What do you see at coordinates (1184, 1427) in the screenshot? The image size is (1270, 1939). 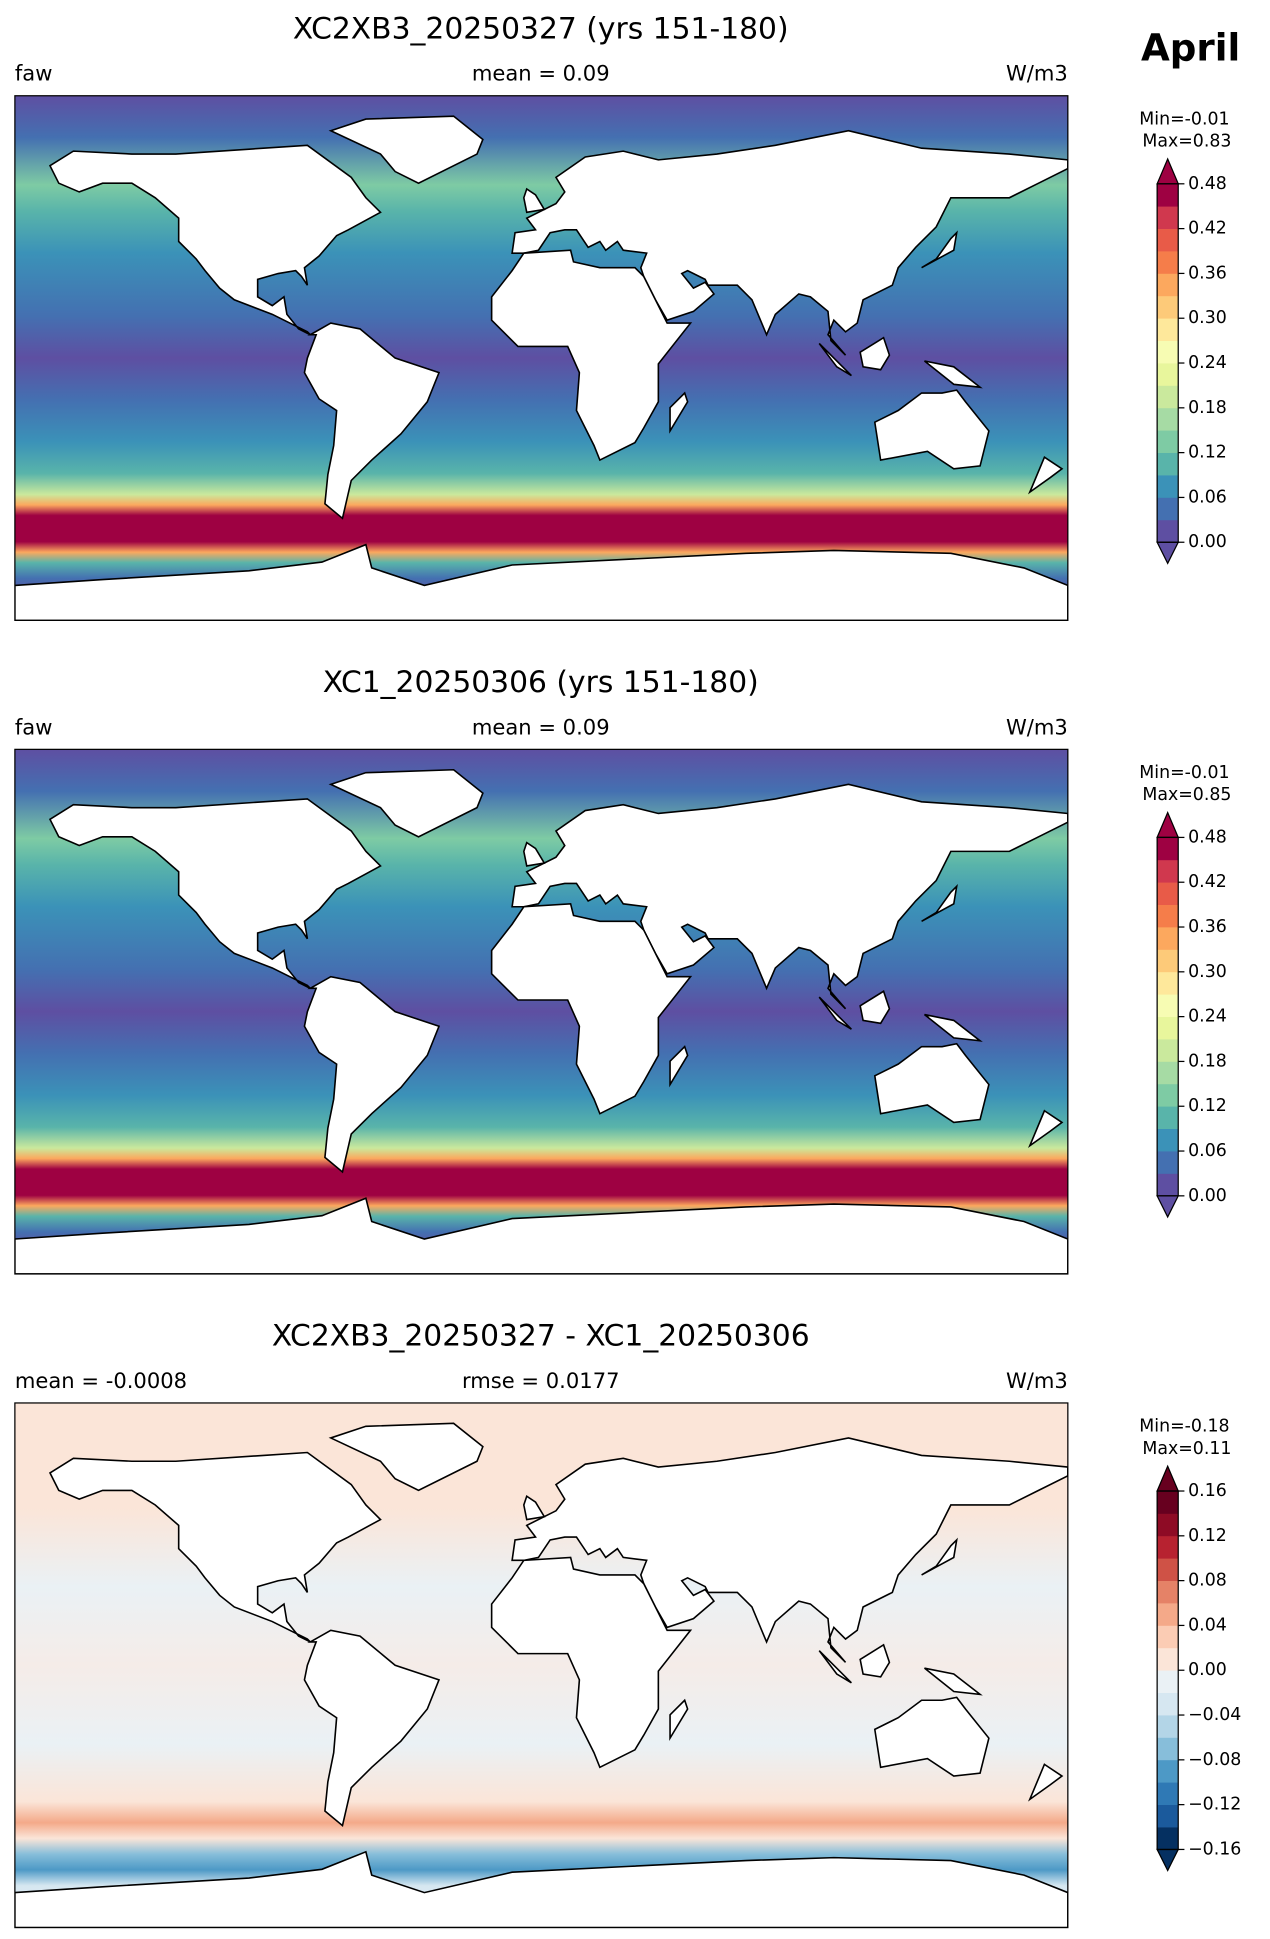 I see `min-label: Min=-0.18` at bounding box center [1184, 1427].